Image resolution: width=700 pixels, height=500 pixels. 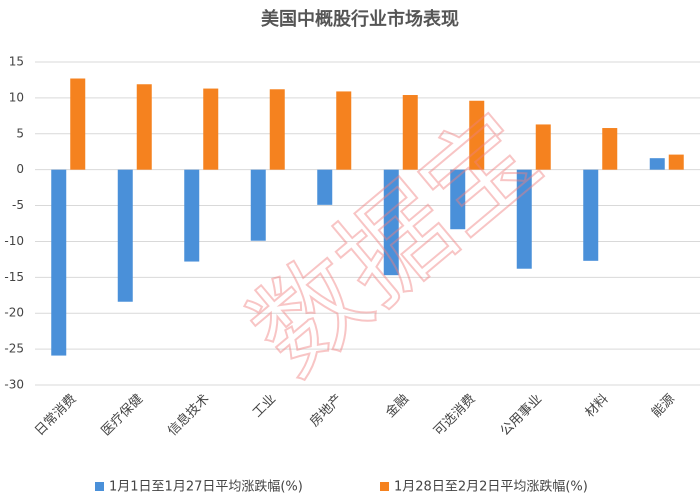 What do you see at coordinates (18, 205) in the screenshot?
I see `y-tick-label: -5` at bounding box center [18, 205].